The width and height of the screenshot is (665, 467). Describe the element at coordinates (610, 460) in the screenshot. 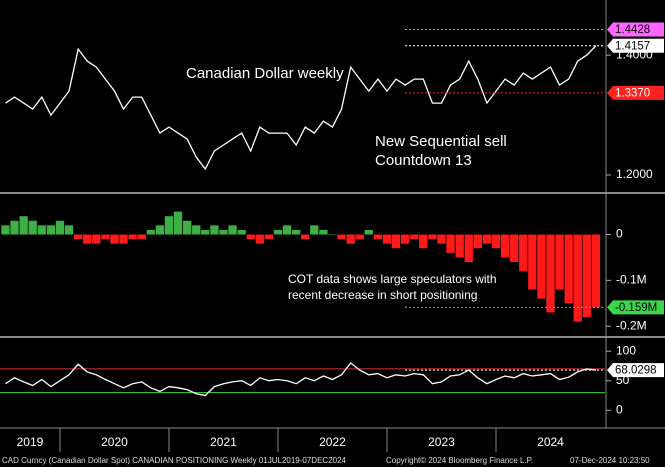

I see `footer: 07-Dec-2024 10:23:50` at that location.